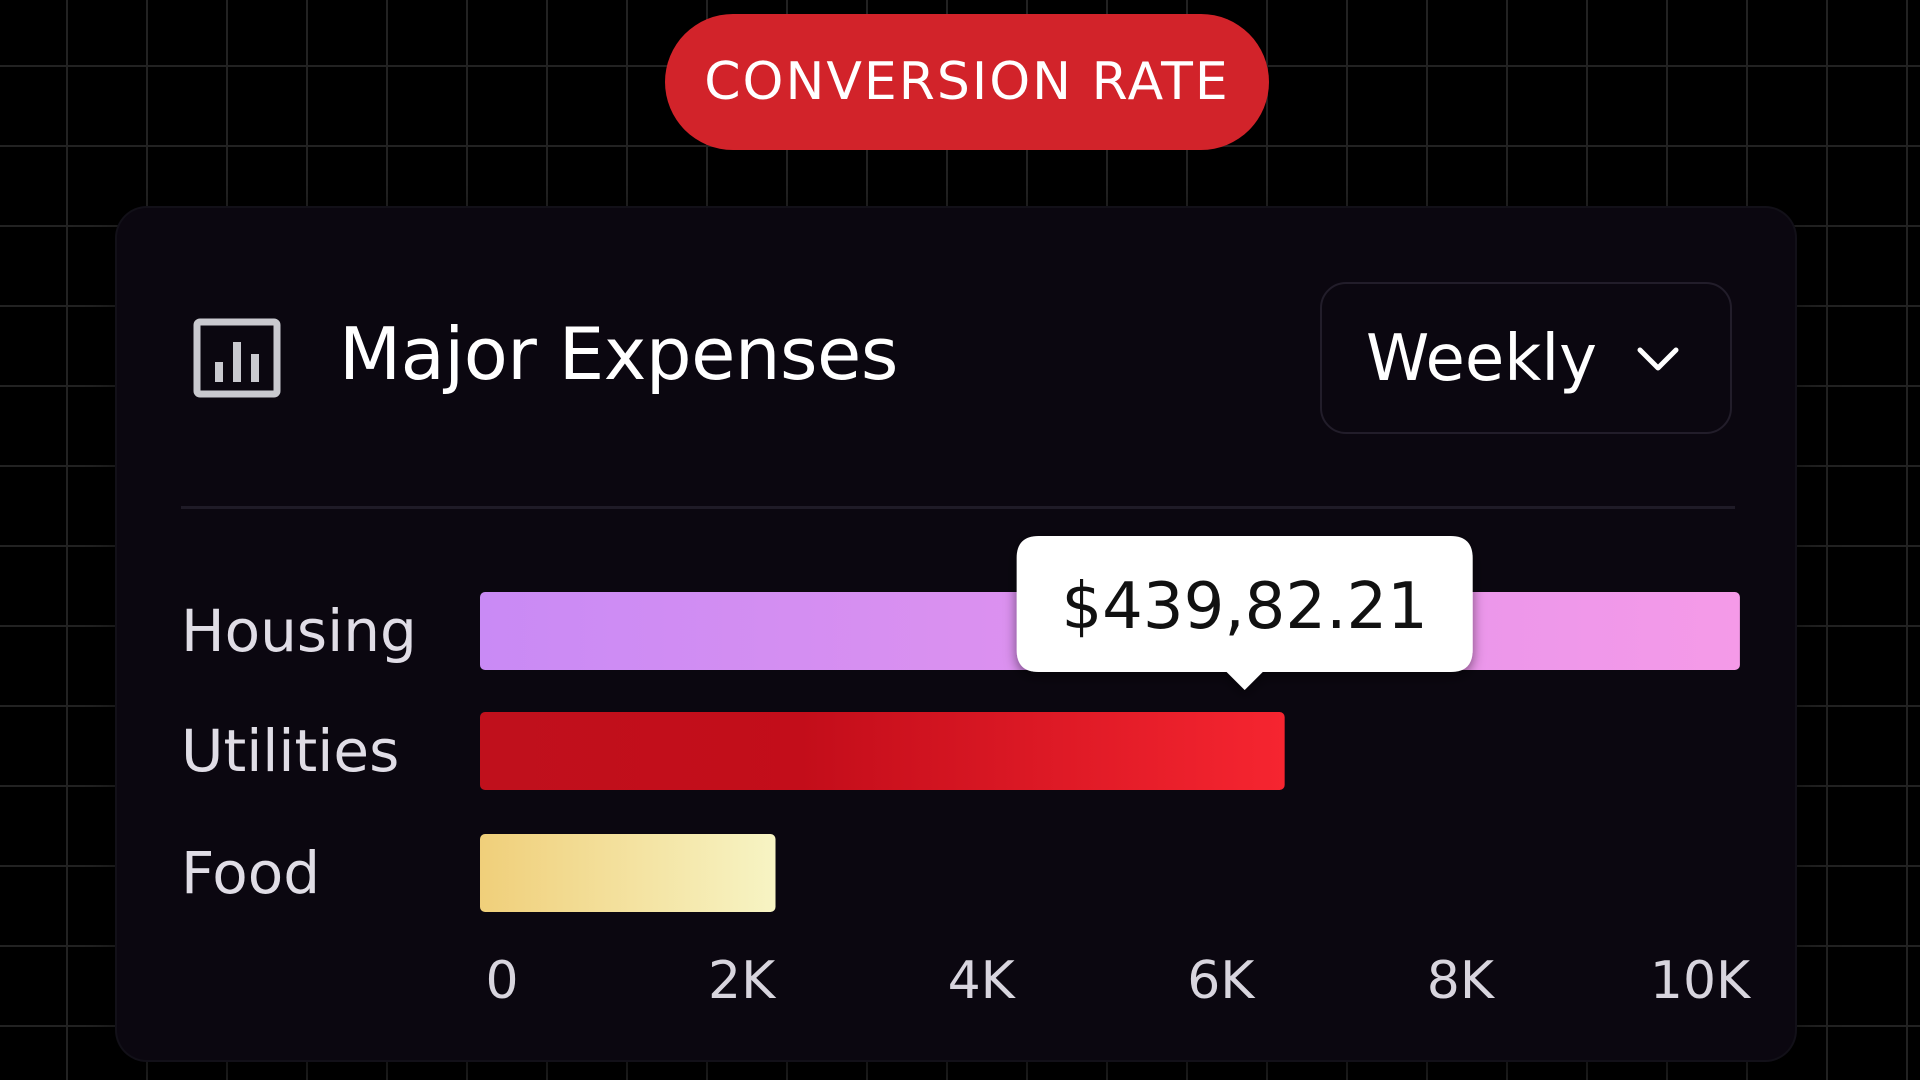 The width and height of the screenshot is (1920, 1080). I want to click on x-tick-label: 10K, so click(1701, 981).